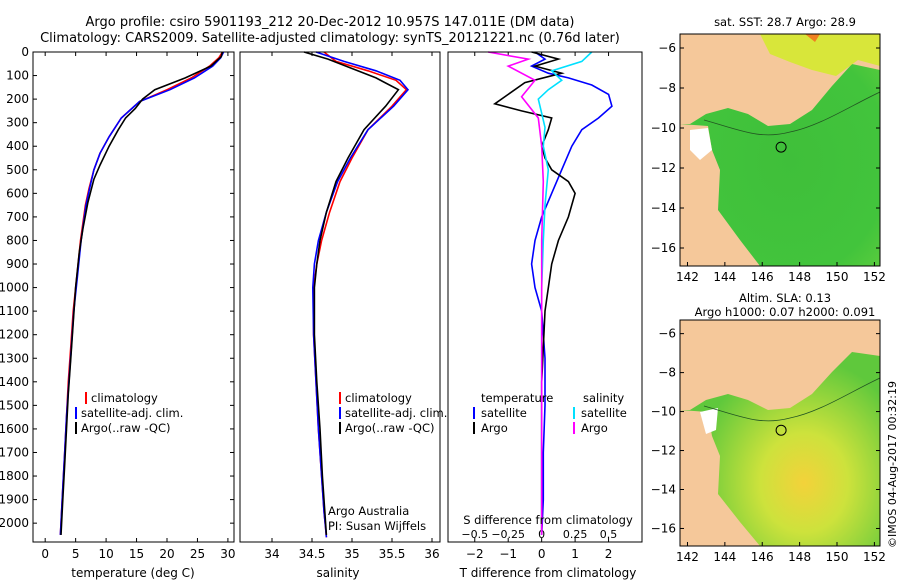  Describe the element at coordinates (431, 554) in the screenshot. I see `x-tick-label: 36` at that location.